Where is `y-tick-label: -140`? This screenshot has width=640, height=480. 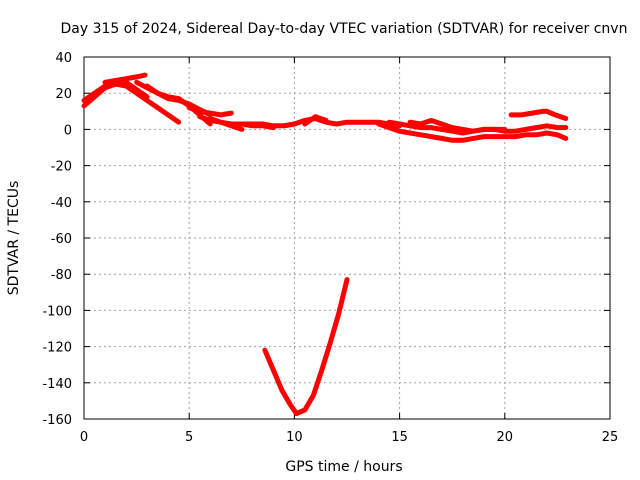
y-tick-label: -140 is located at coordinates (57, 384).